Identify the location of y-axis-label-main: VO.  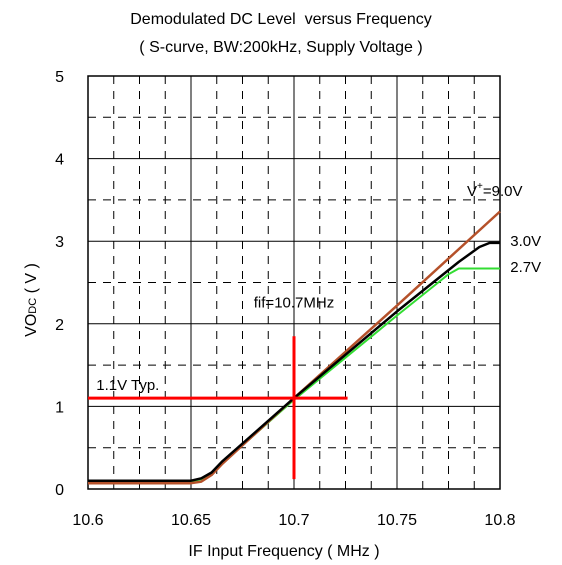
(31, 325).